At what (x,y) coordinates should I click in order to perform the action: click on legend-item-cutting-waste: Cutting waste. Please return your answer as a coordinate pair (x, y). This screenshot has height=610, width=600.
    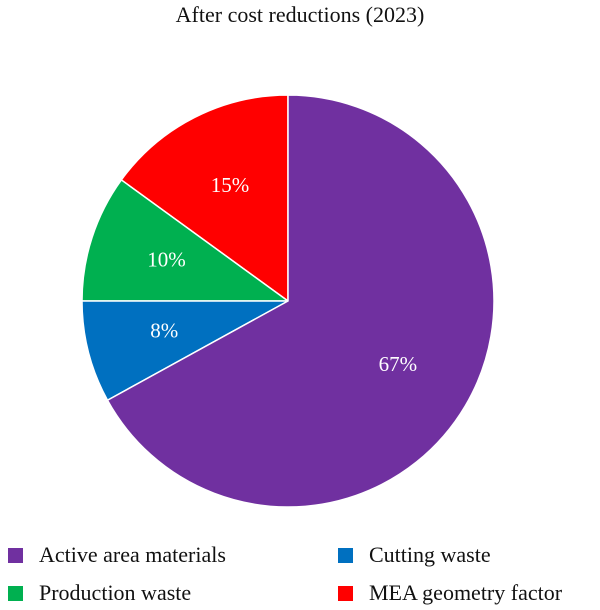
    Looking at the image, I should click on (414, 555).